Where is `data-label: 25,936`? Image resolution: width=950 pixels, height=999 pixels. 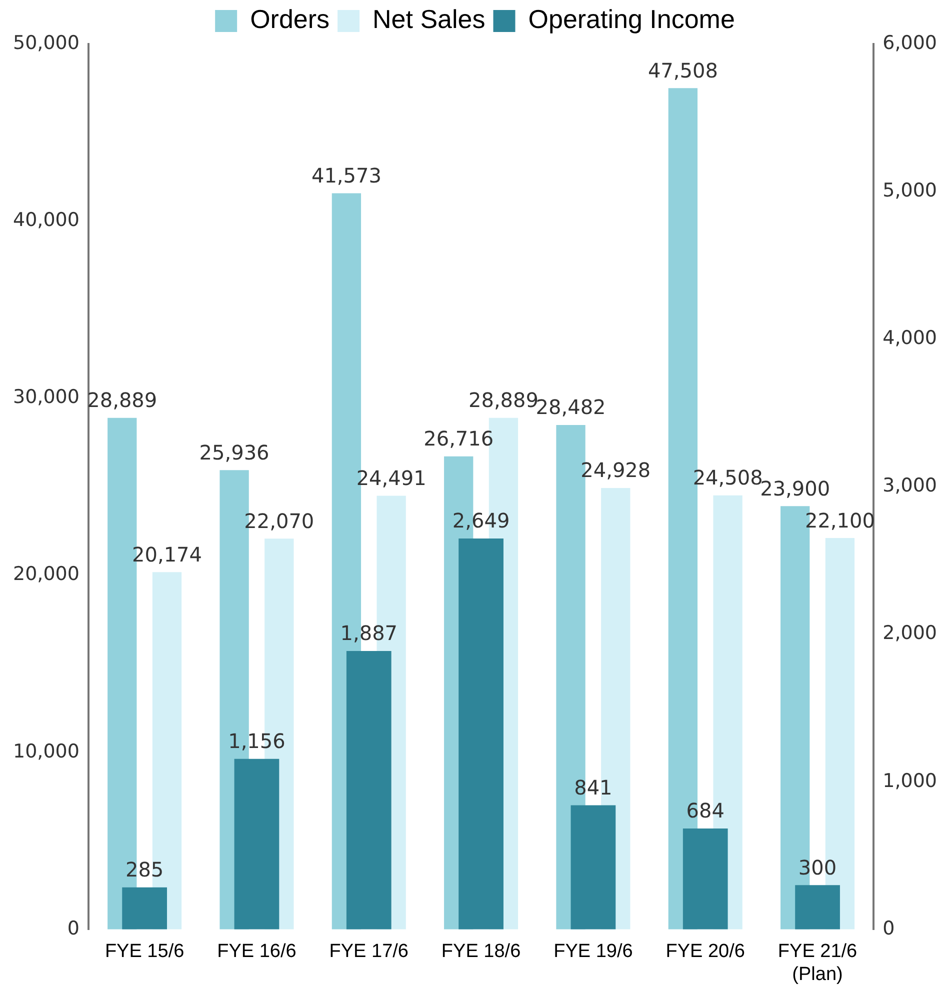 data-label: 25,936 is located at coordinates (234, 452).